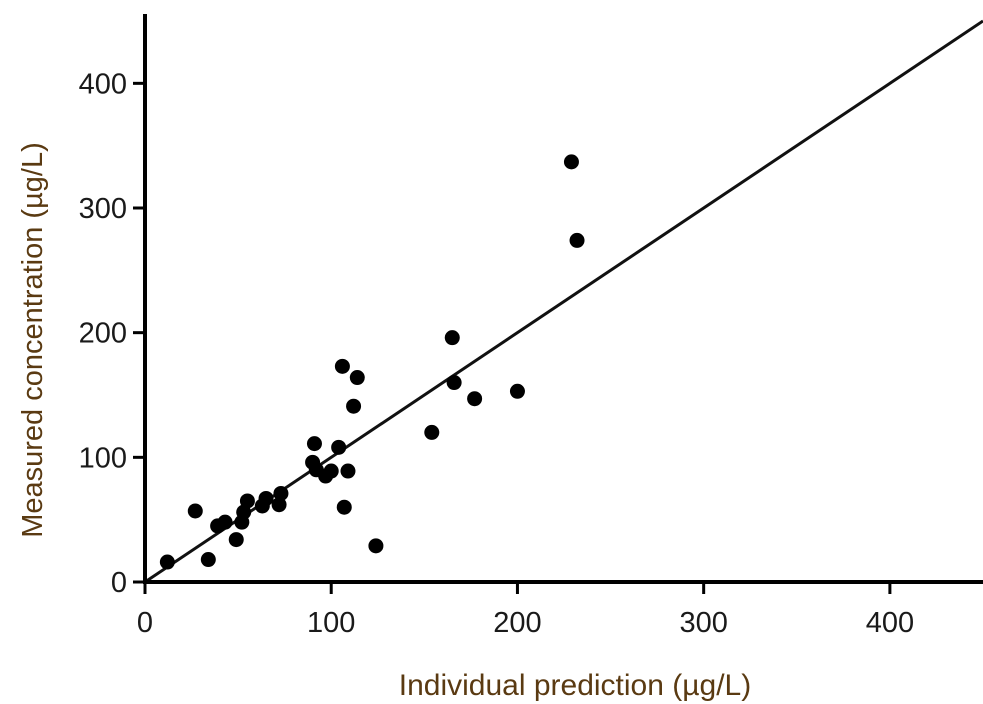 The image size is (983, 704). I want to click on x-tick-label: 300, so click(703, 623).